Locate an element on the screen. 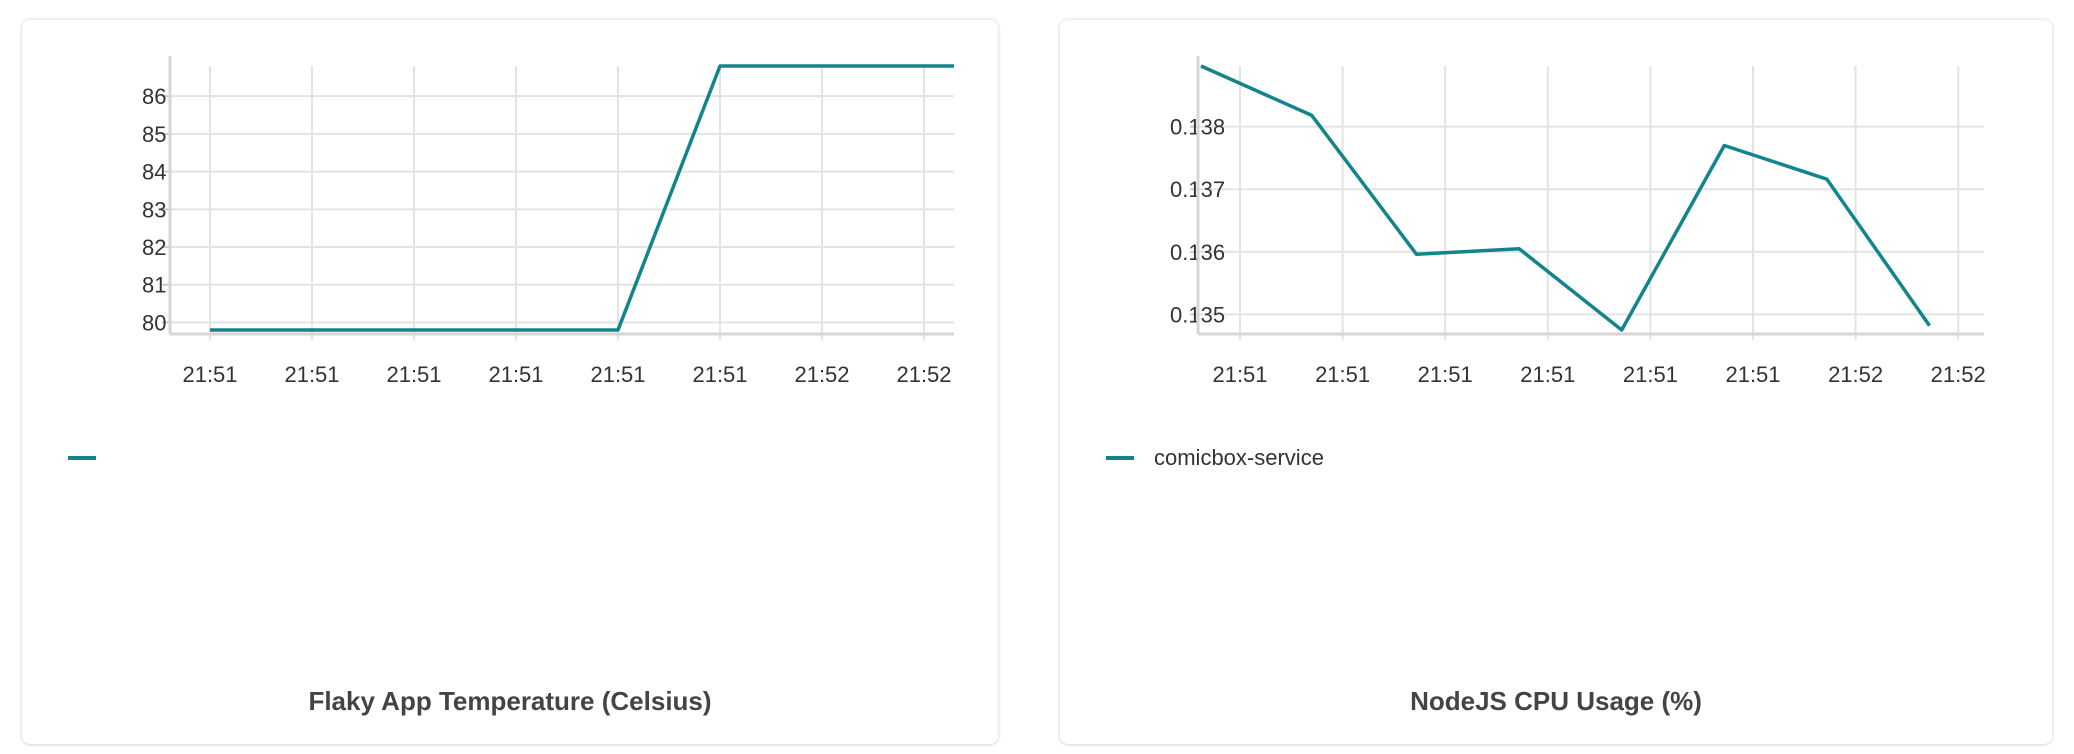  y-tick-label: 84 is located at coordinates (154, 172).